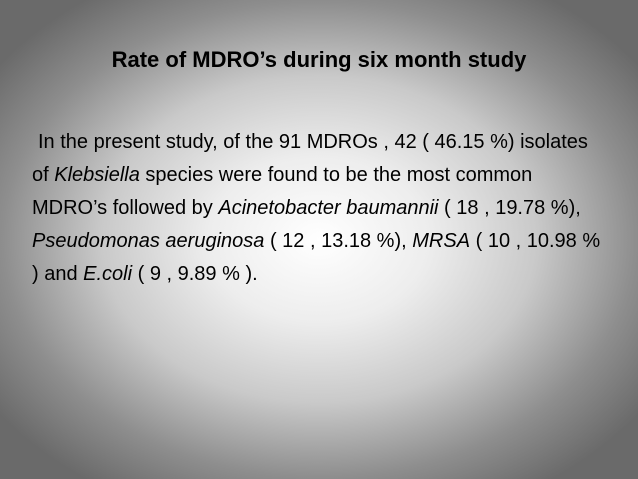 The image size is (638, 479). I want to click on mrsa-name: MRSA, so click(441, 241).